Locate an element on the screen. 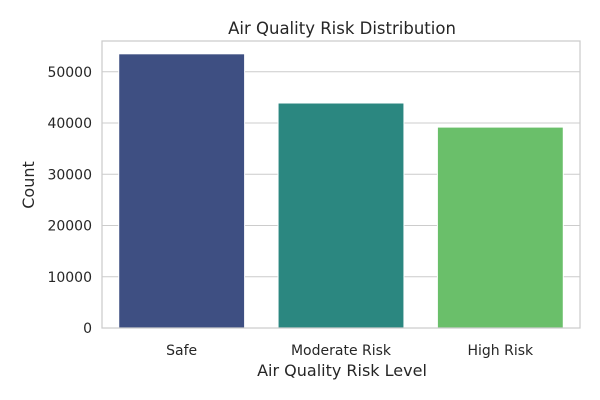 The width and height of the screenshot is (600, 400). x-axis-label: Air Quality Risk Level is located at coordinates (342, 370).